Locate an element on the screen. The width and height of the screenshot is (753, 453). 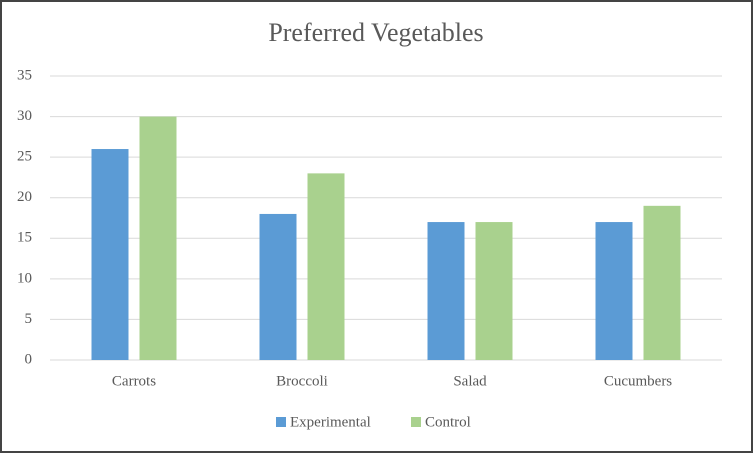
x-tick-label: Carrots is located at coordinates (134, 381).